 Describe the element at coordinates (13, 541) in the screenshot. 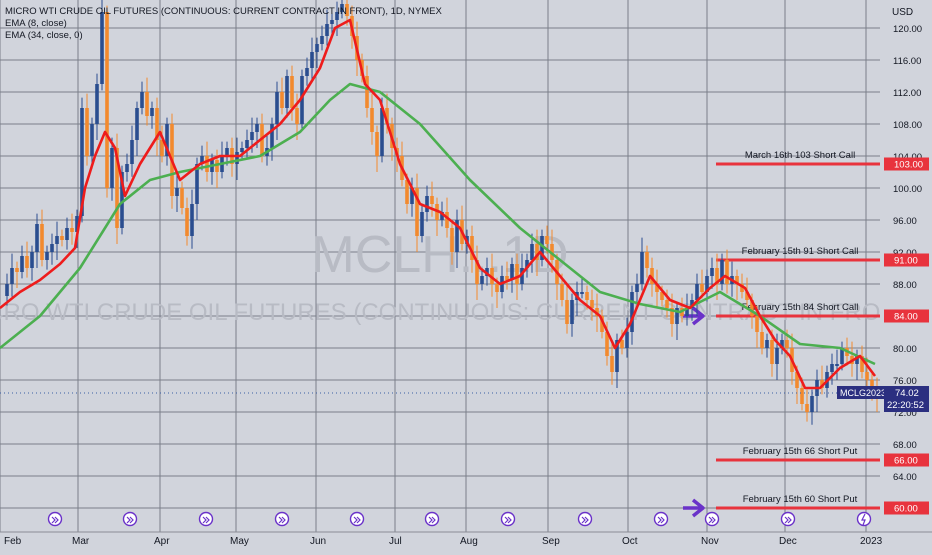

I see `x-tick-label: Feb` at that location.